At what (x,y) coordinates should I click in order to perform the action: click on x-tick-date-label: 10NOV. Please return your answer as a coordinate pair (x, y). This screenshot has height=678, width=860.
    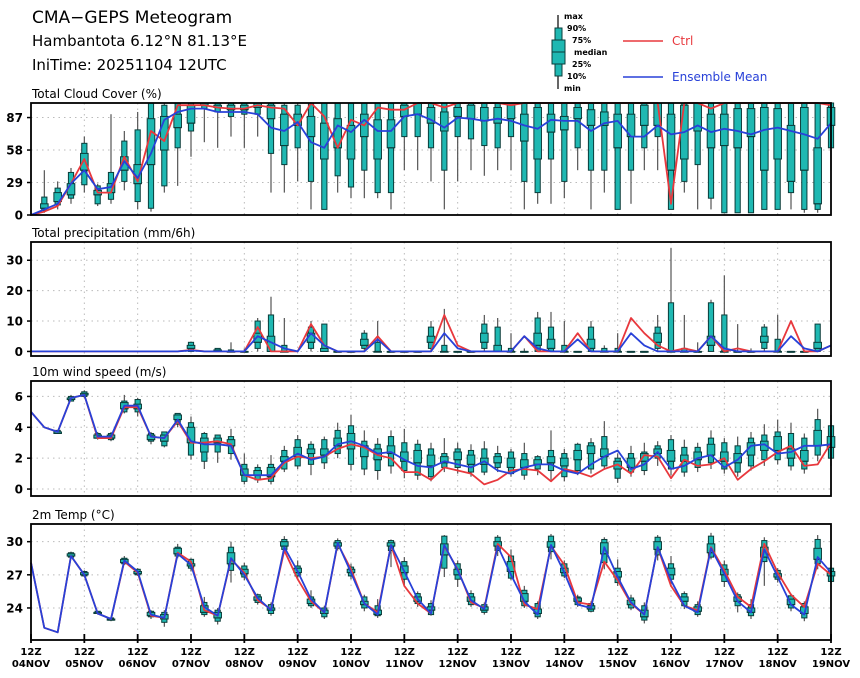
    Looking at the image, I should click on (351, 664).